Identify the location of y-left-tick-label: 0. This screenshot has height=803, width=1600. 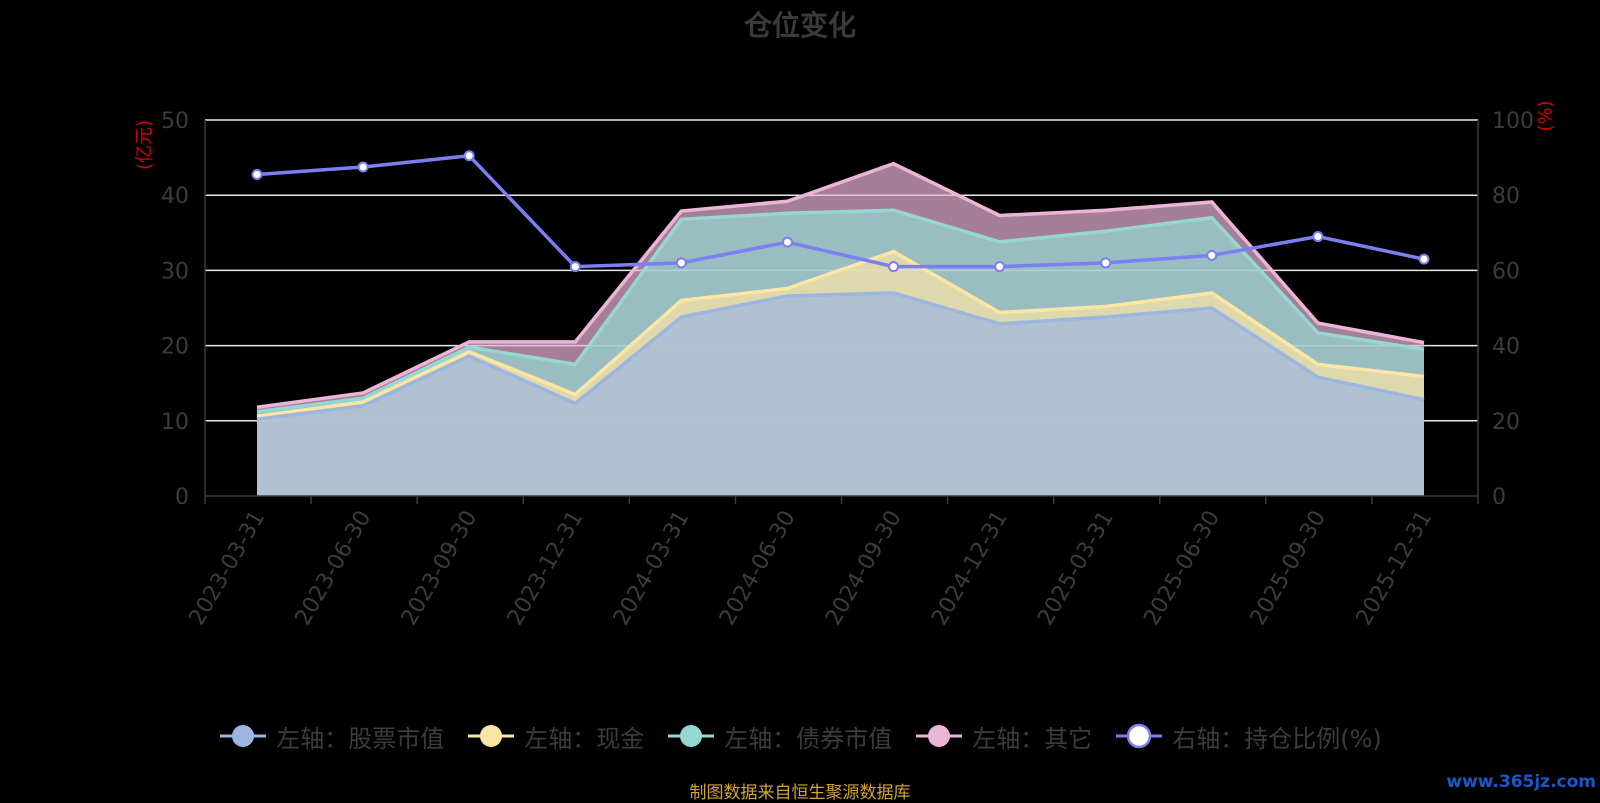
(182, 497).